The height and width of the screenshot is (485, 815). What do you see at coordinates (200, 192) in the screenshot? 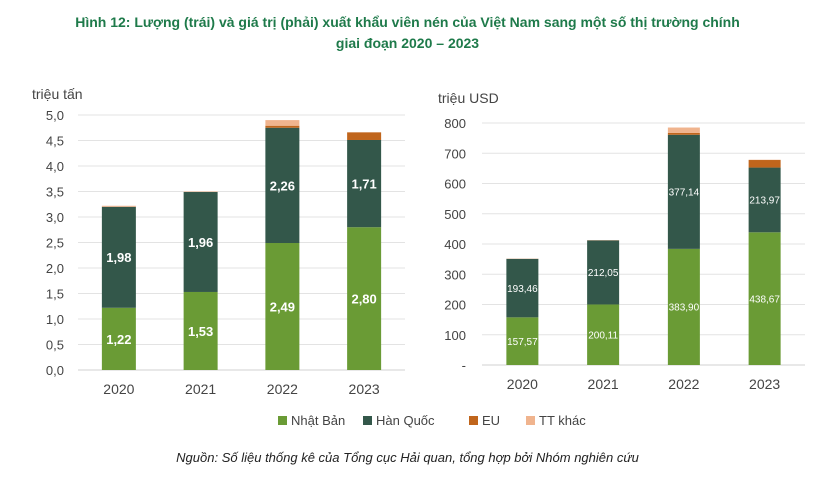
I see `bar-other-2021` at bounding box center [200, 192].